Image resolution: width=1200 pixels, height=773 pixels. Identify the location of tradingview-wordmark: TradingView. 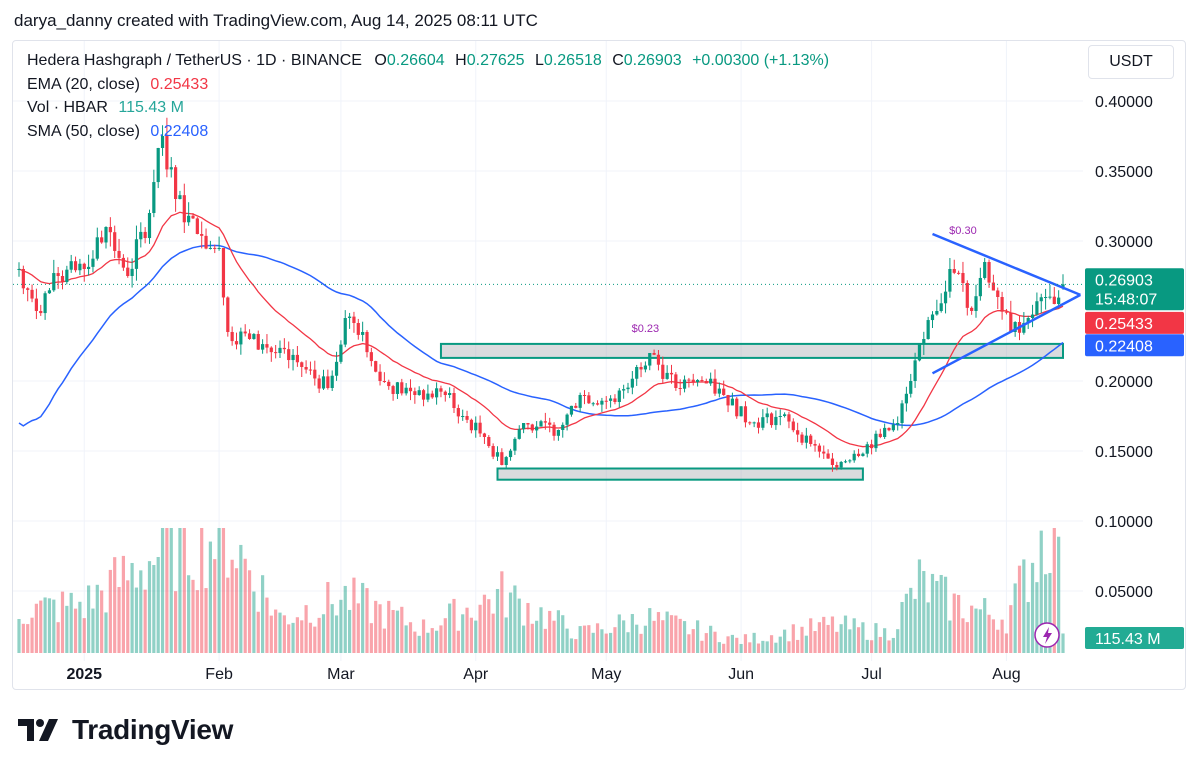
(153, 729).